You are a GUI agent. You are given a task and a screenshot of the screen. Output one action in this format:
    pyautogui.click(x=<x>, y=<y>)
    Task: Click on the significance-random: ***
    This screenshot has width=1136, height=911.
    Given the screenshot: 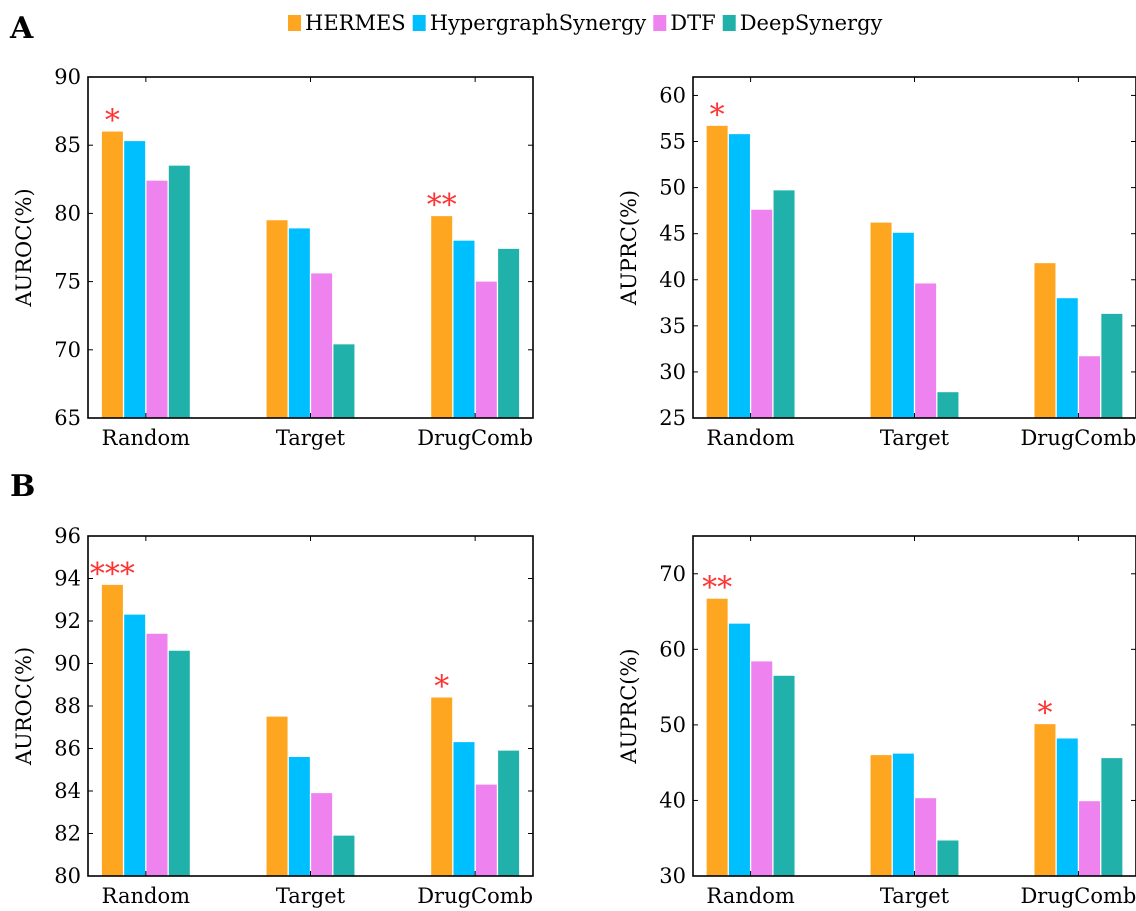 What is the action you would take?
    pyautogui.click(x=112, y=574)
    